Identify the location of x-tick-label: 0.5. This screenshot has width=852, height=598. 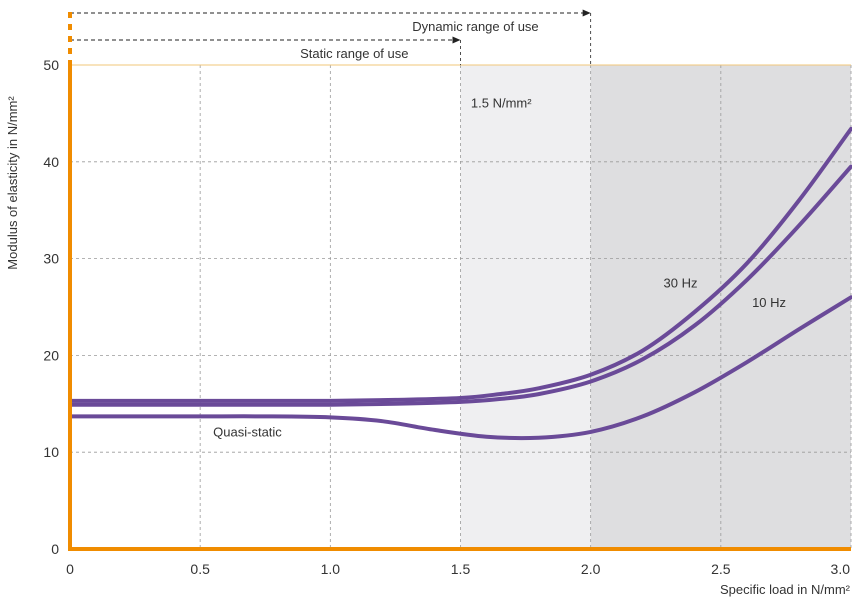
(200, 569).